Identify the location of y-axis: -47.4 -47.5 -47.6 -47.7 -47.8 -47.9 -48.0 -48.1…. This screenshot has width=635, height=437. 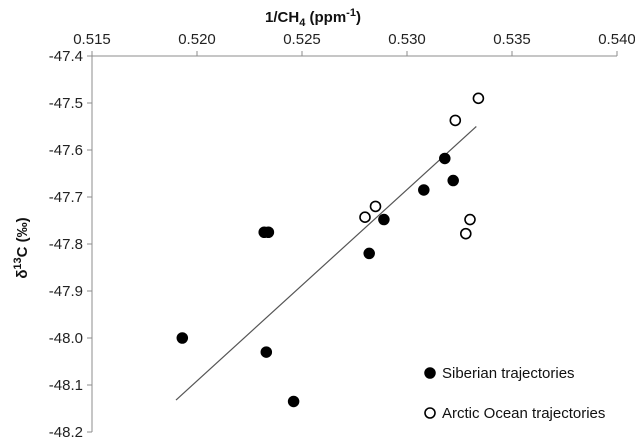
(71, 242).